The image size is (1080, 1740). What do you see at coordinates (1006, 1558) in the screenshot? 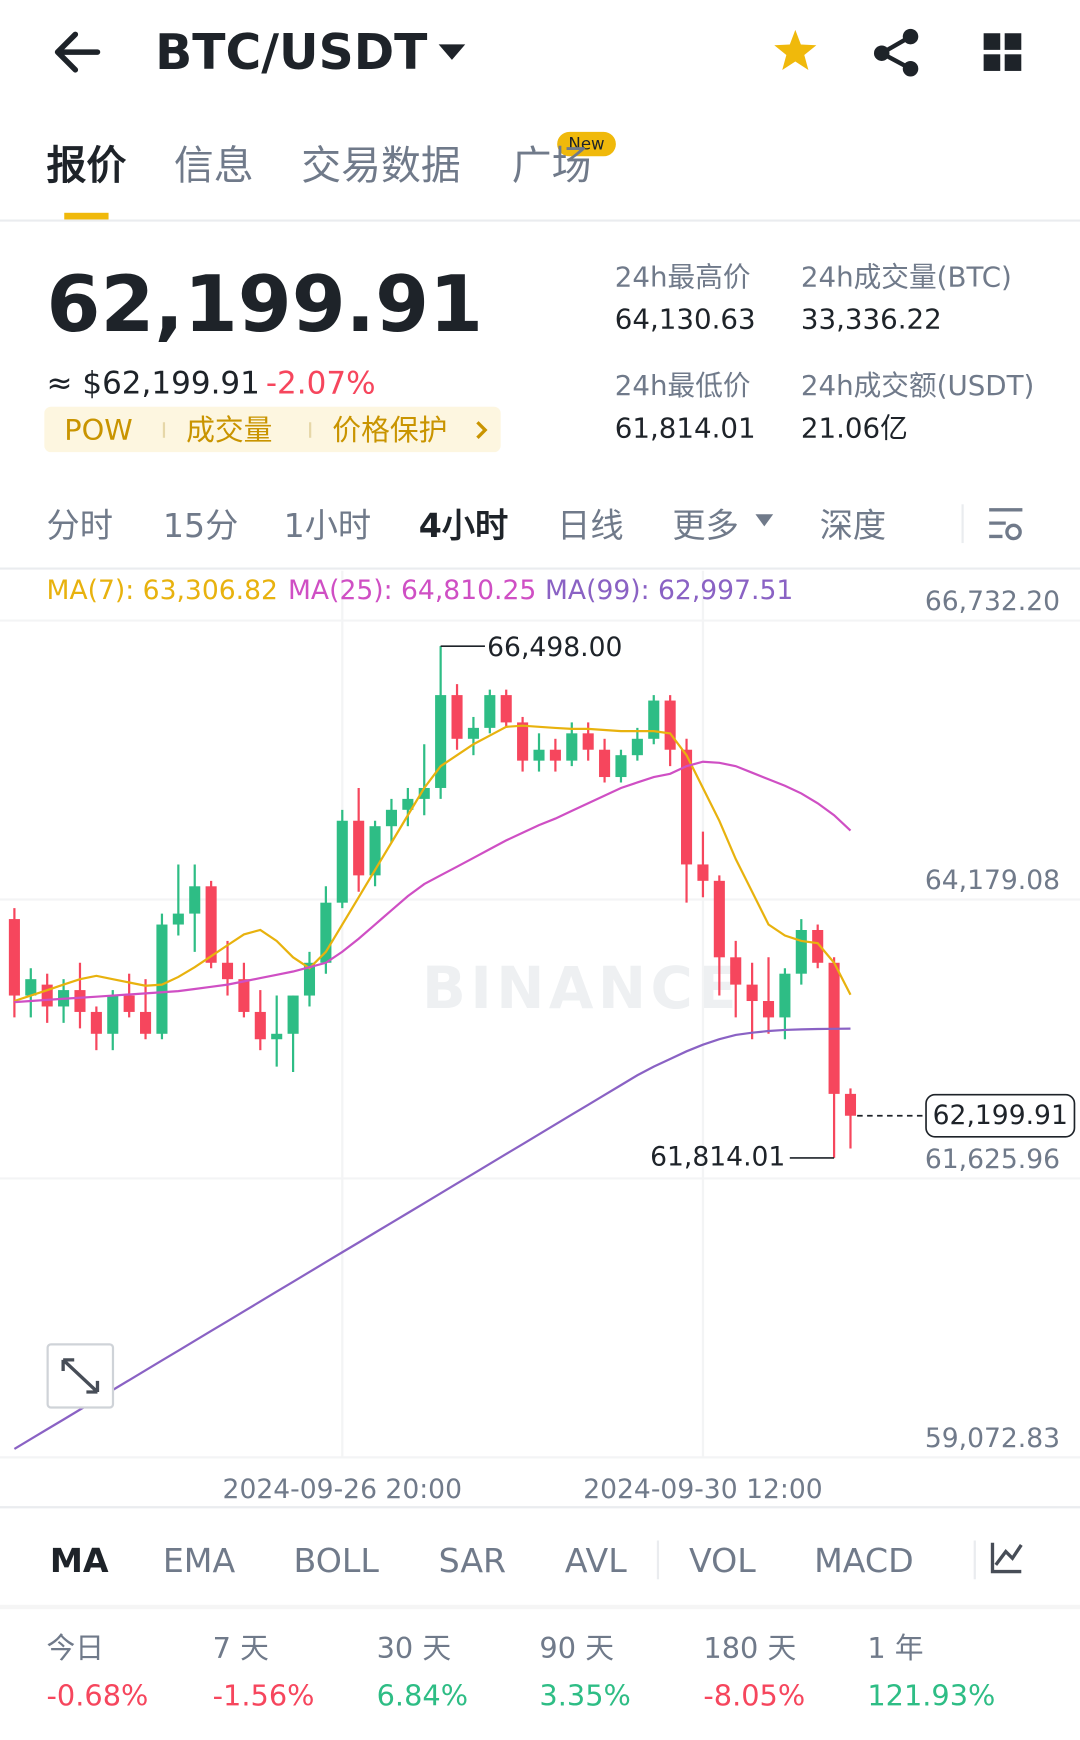
I see `indicator-settings` at bounding box center [1006, 1558].